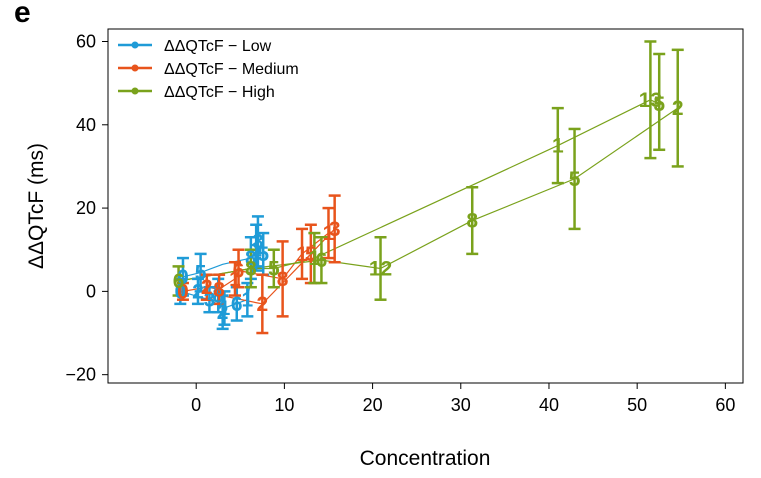  I want to click on x-tick-label: 10, so click(284, 405).